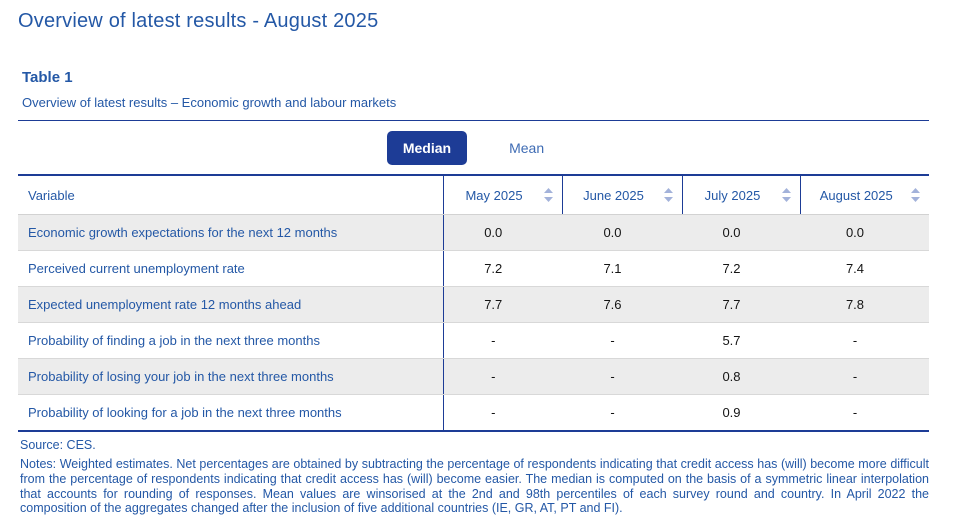 The image size is (960, 521). I want to click on column-header-month: May 2025, so click(502, 195).